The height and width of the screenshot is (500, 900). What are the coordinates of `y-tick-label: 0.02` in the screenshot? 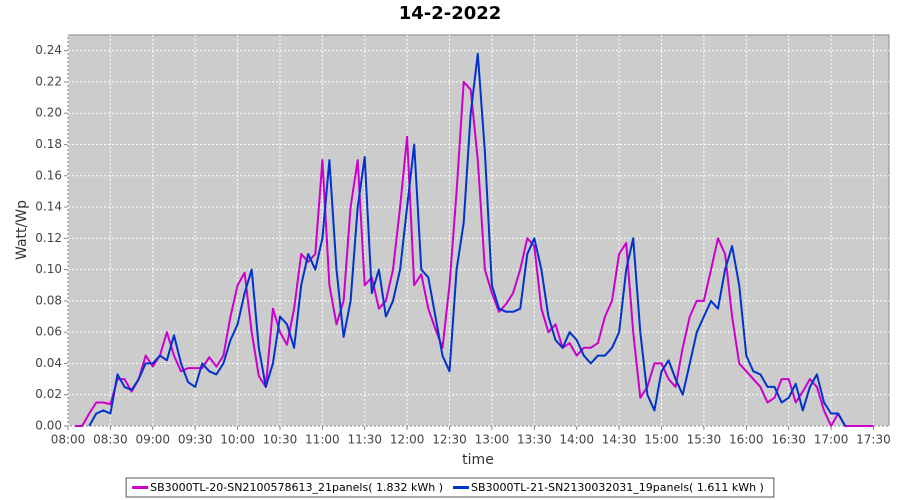 It's located at (48, 394).